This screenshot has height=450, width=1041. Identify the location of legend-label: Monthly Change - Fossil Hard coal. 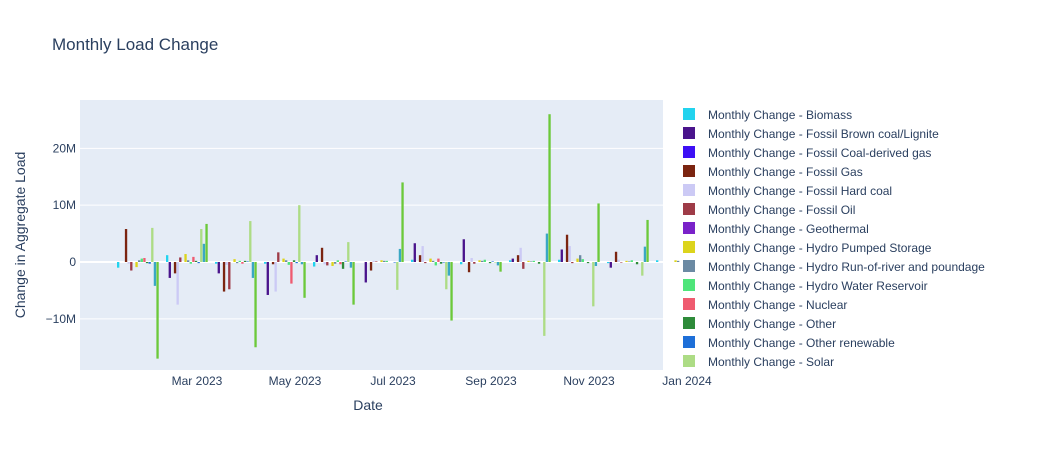
(800, 191).